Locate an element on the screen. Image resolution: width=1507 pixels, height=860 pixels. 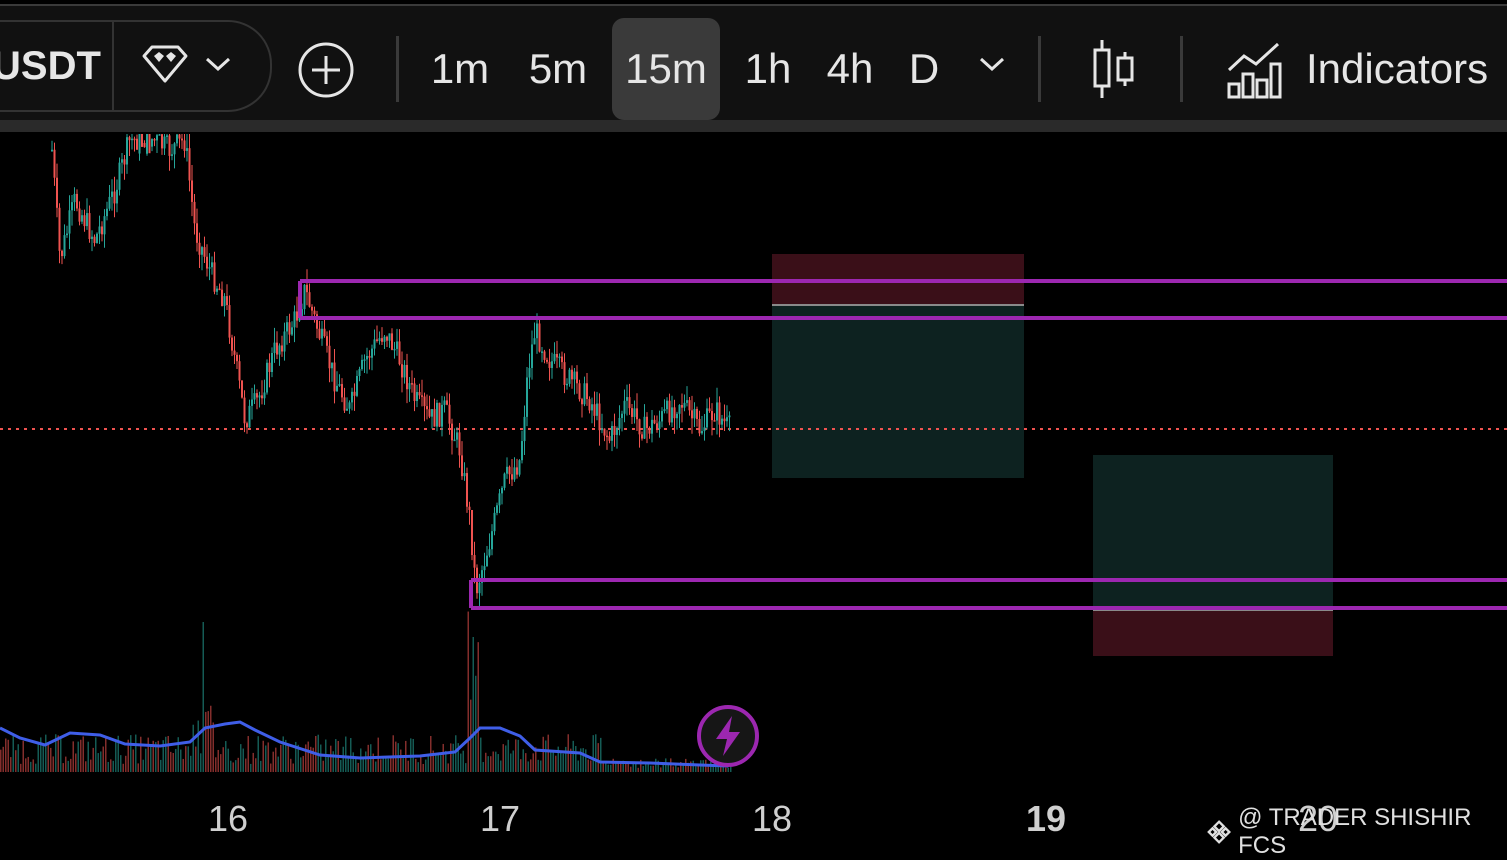
symbol-selector: USDT is located at coordinates (57, 66).